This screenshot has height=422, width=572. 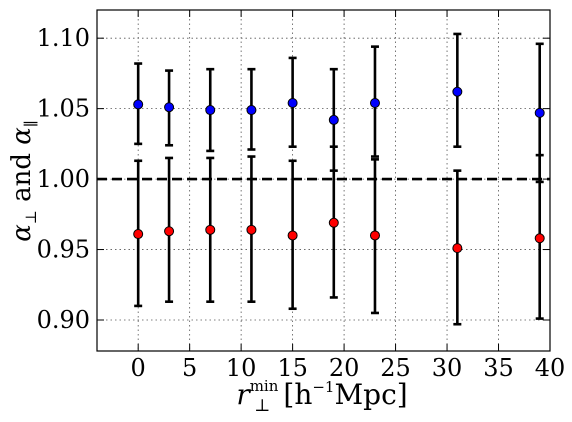 I want to click on y-axis-label-alpha-perp: α, so click(x=22, y=233).